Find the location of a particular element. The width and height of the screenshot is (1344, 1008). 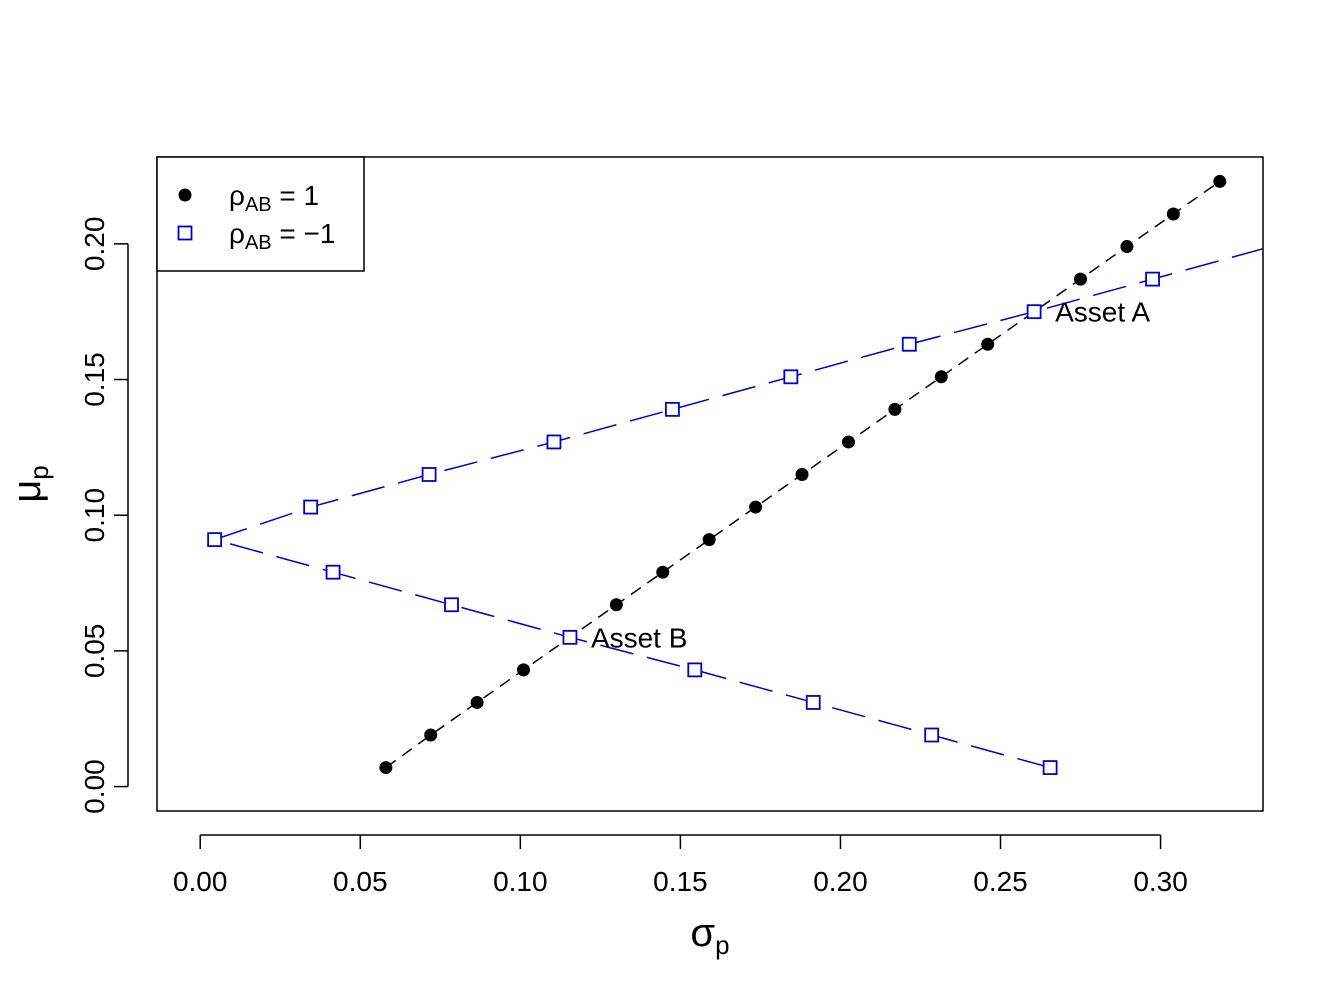

x-tick-label: 0.25 is located at coordinates (1000, 881).